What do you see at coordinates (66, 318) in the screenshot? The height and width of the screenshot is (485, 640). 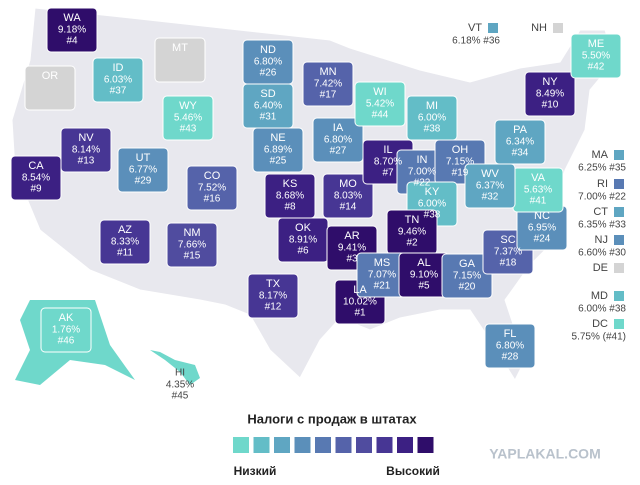 I see `state-abbr: AK` at bounding box center [66, 318].